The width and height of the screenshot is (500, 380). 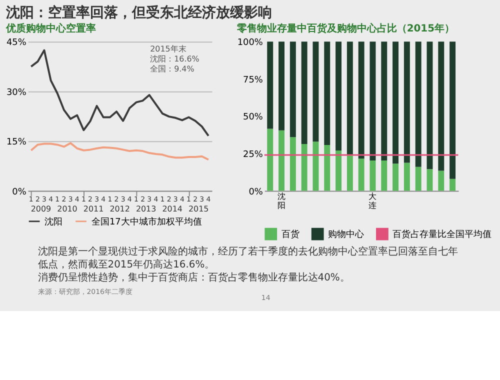 What do you see at coordinates (50, 28) in the screenshot?
I see `chart-subtitle: 优质购物中心空置率` at bounding box center [50, 28].